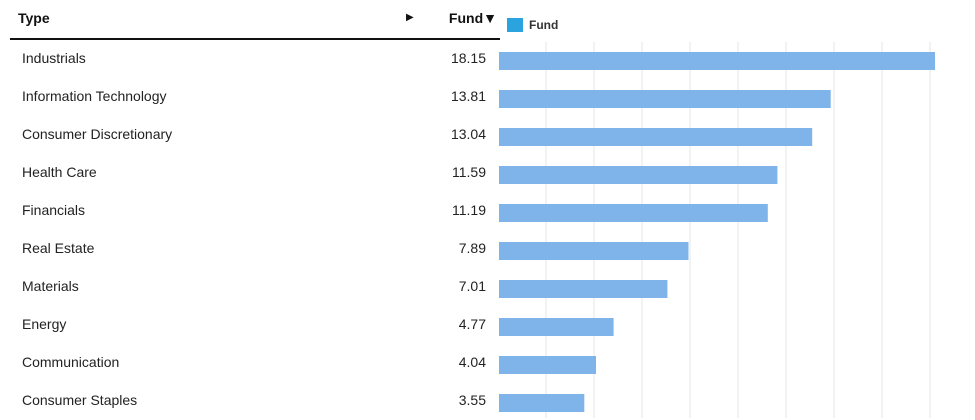 This screenshot has height=420, width=975. Describe the element at coordinates (255, 287) in the screenshot. I see `table-row: Materials 7.01` at that location.